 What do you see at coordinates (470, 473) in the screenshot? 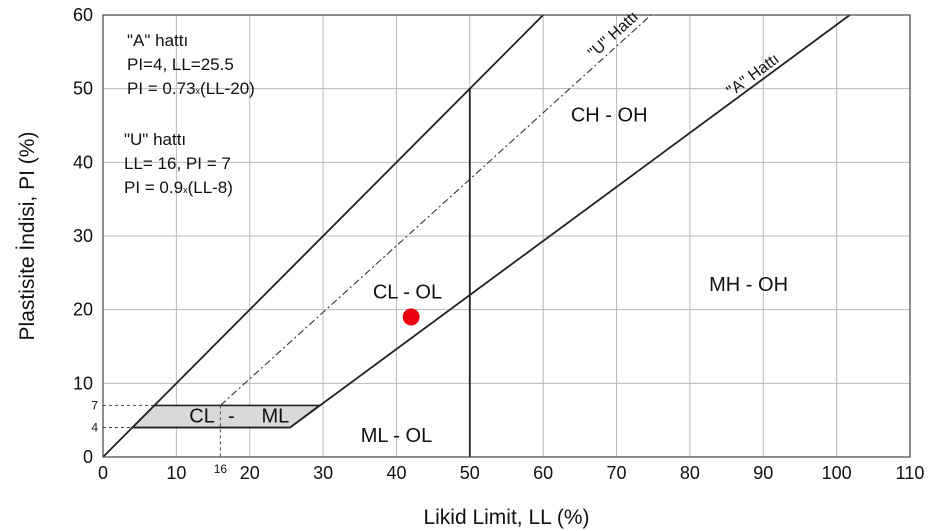
I see `x-tick-label-50: 50` at bounding box center [470, 473].